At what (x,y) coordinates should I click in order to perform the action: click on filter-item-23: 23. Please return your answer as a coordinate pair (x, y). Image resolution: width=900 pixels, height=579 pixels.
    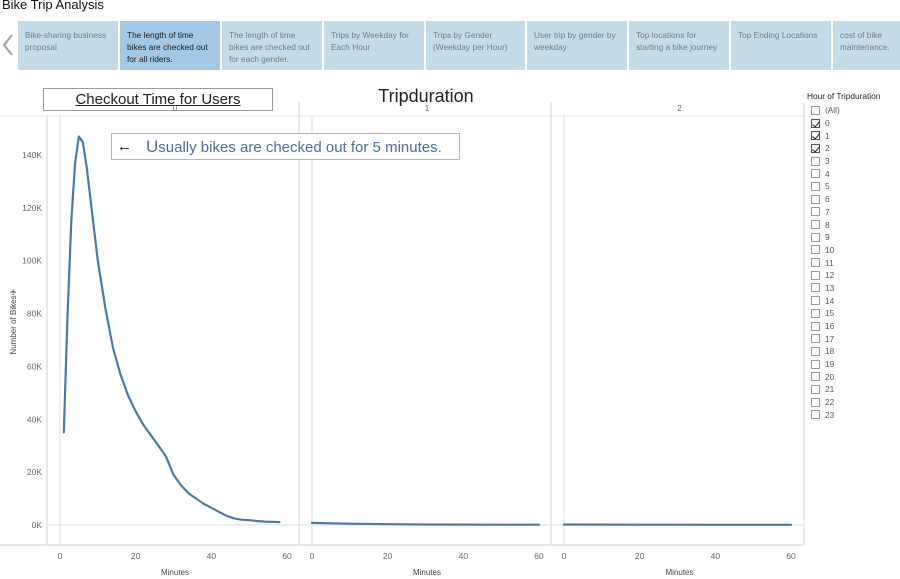
    Looking at the image, I should click on (853, 415).